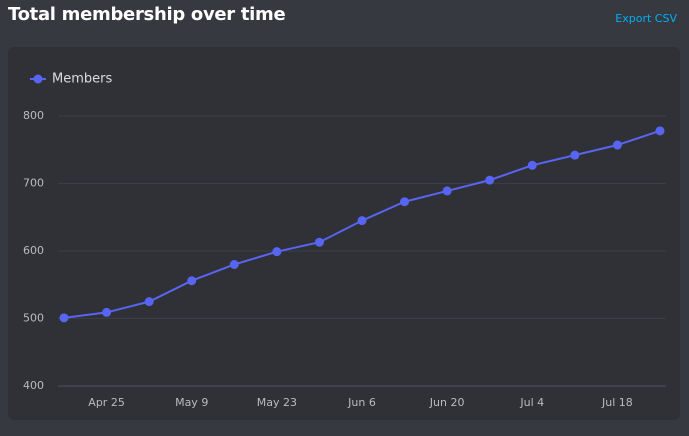 This screenshot has width=689, height=436. What do you see at coordinates (33, 318) in the screenshot?
I see `y-tick-label: 500` at bounding box center [33, 318].